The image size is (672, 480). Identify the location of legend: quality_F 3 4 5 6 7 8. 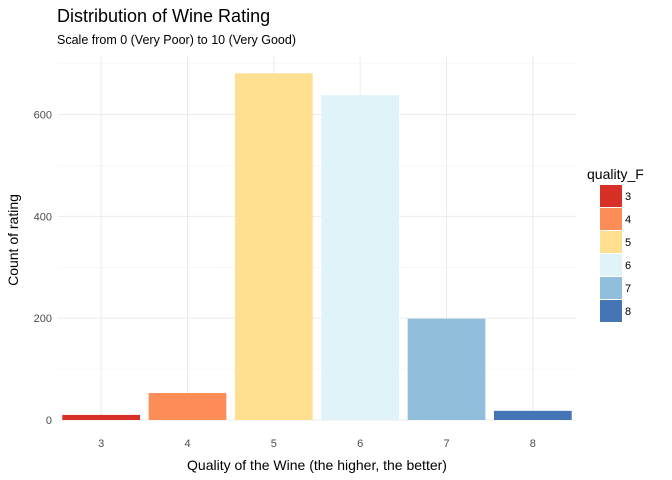
(615, 244).